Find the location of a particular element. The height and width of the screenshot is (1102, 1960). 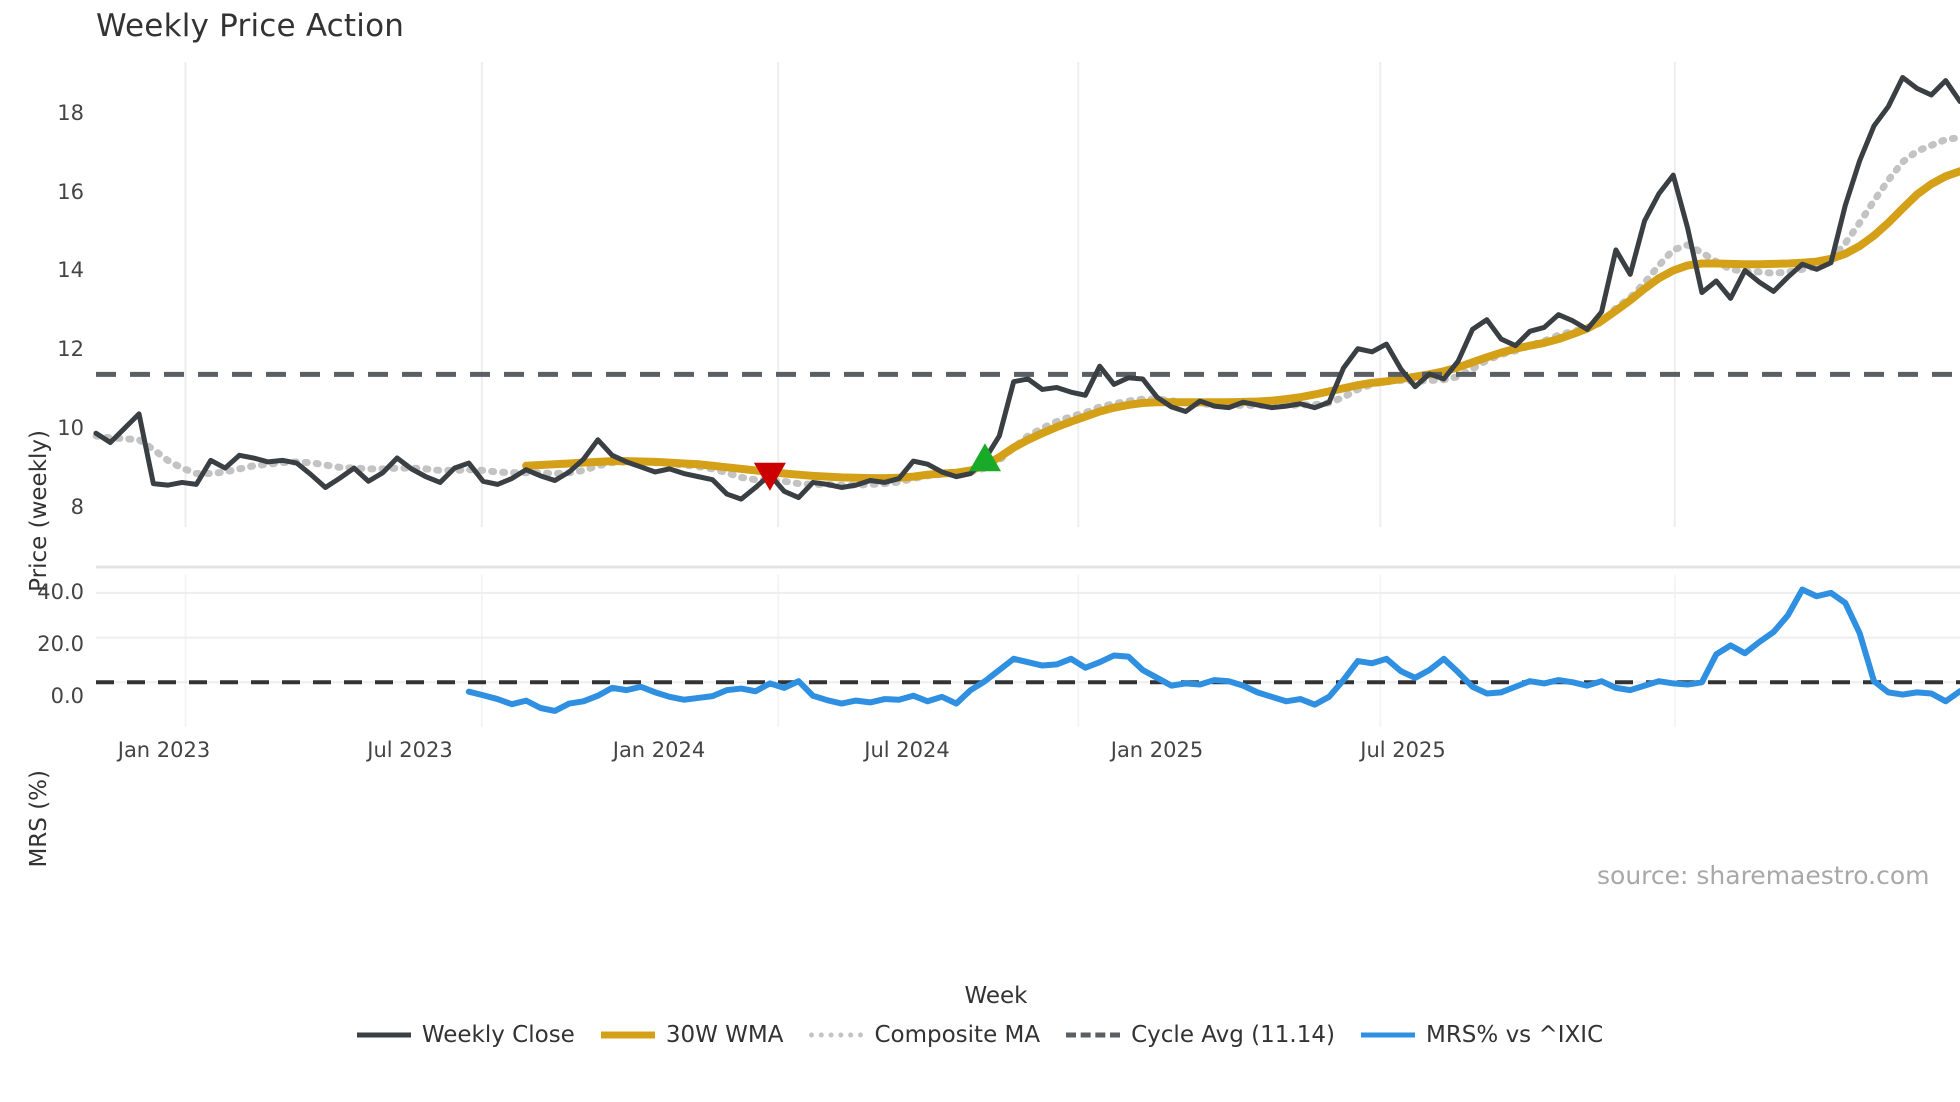

legend-item-weekly-close: Weekly Close is located at coordinates (465, 1035).